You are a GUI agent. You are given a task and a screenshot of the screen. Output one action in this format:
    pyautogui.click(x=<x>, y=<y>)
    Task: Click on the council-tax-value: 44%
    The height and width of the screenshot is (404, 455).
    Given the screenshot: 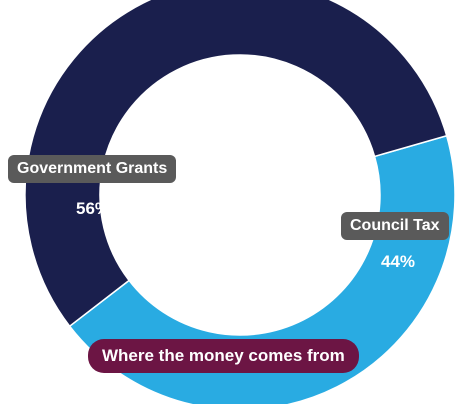 What is the action you would take?
    pyautogui.click(x=398, y=261)
    